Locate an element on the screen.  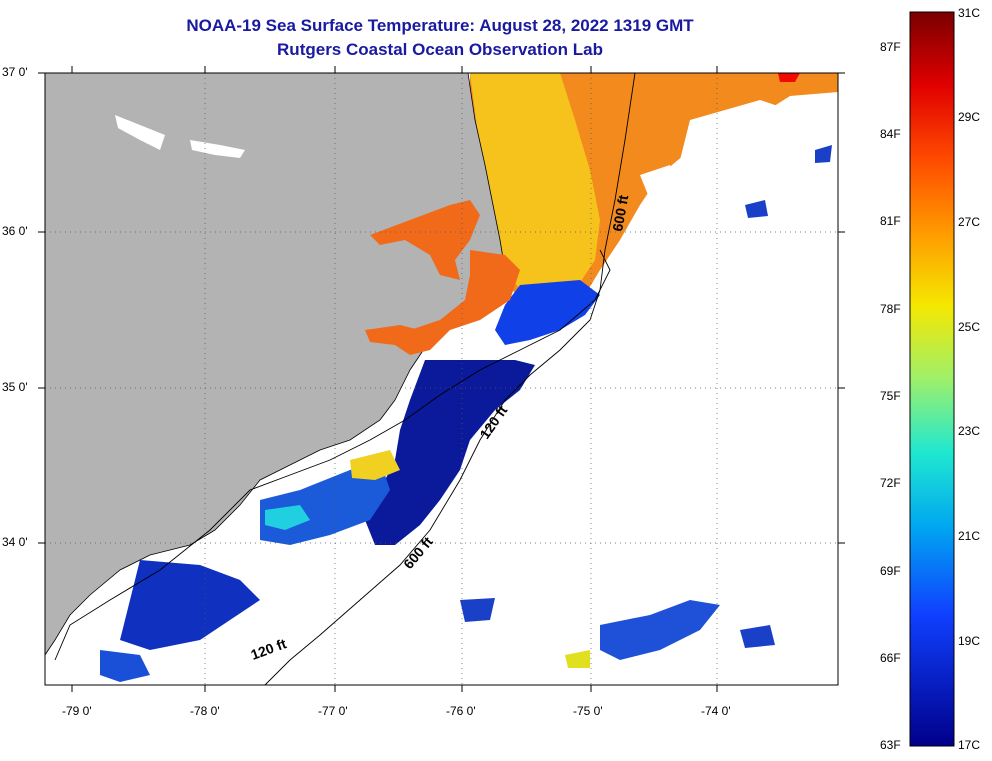
cyan-patch-shelf is located at coordinates (287, 517).